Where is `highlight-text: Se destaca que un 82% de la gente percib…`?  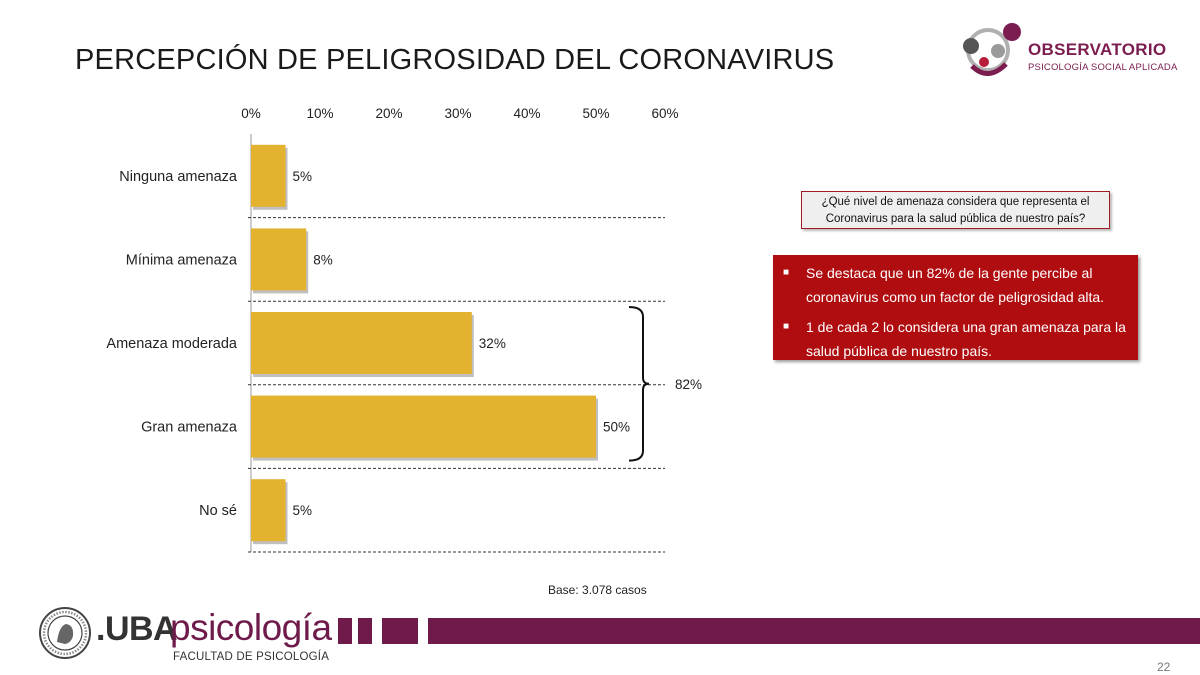 highlight-text: Se destaca que un 82% de la gente percib… is located at coordinates (955, 285).